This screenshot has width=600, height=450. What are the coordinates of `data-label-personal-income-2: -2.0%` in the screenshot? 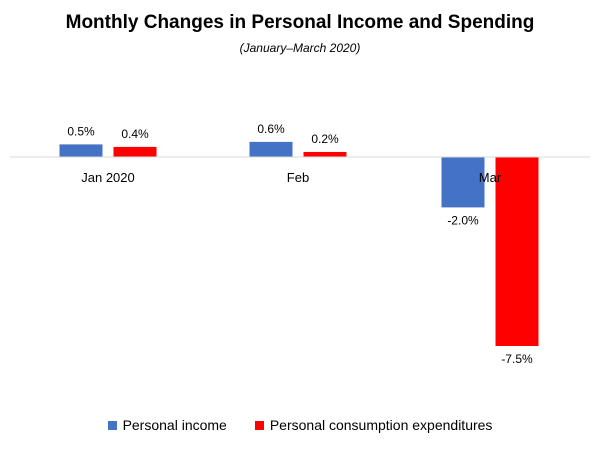 It's located at (463, 220).